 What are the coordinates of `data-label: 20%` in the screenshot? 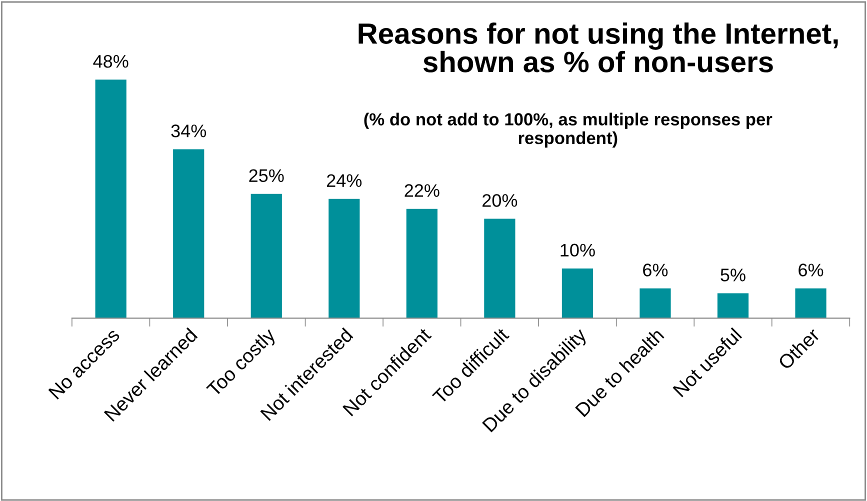 It's located at (500, 200).